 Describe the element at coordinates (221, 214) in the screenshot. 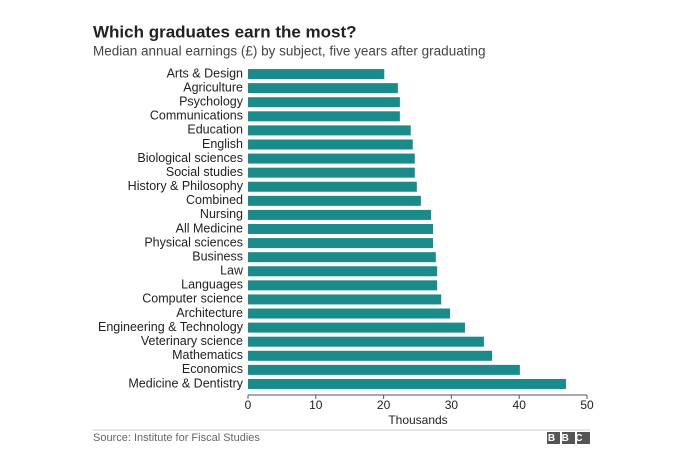

I see `y-tick-label: Nursing` at that location.